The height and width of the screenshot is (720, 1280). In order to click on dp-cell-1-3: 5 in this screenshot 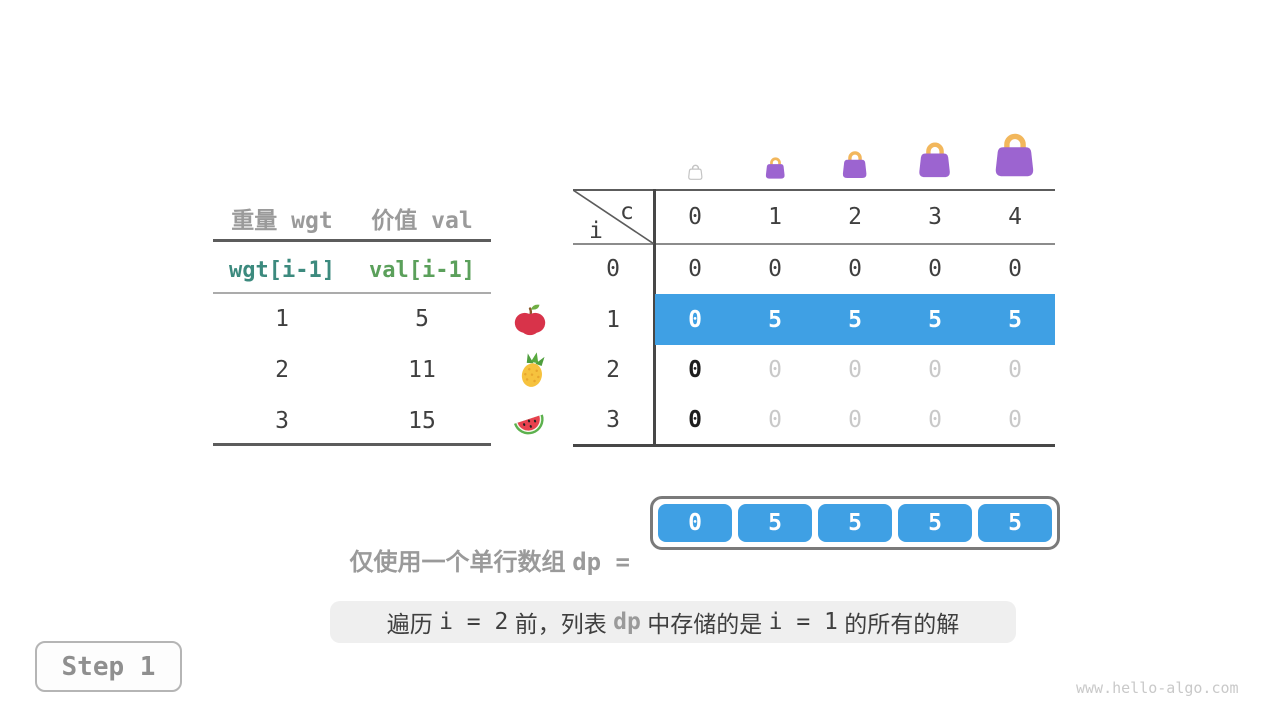, I will do `click(935, 319)`.